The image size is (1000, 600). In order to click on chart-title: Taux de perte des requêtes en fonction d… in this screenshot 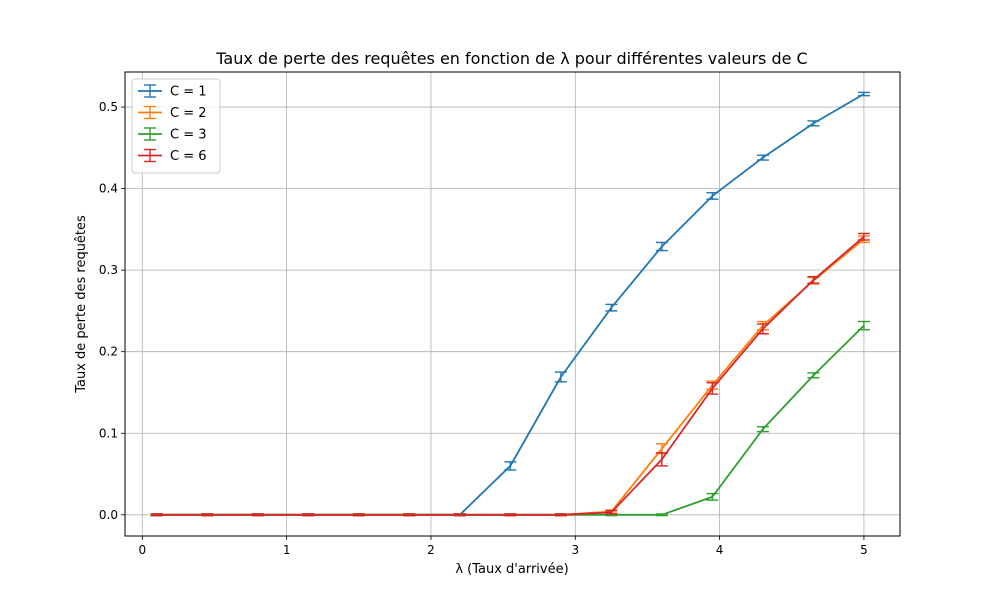, I will do `click(511, 58)`.